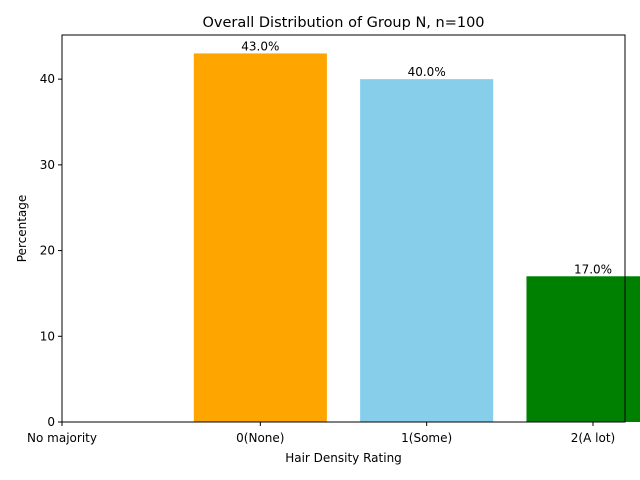  I want to click on data-label-1: 43.0%, so click(260, 46).